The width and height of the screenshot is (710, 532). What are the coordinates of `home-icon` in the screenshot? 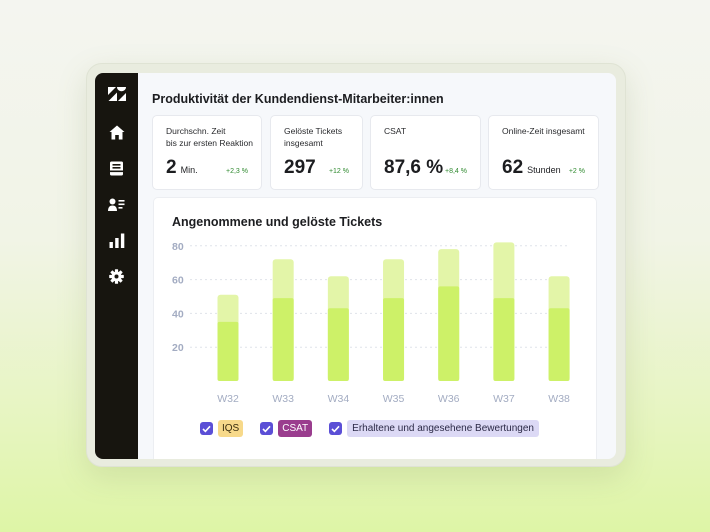 It's located at (117, 132).